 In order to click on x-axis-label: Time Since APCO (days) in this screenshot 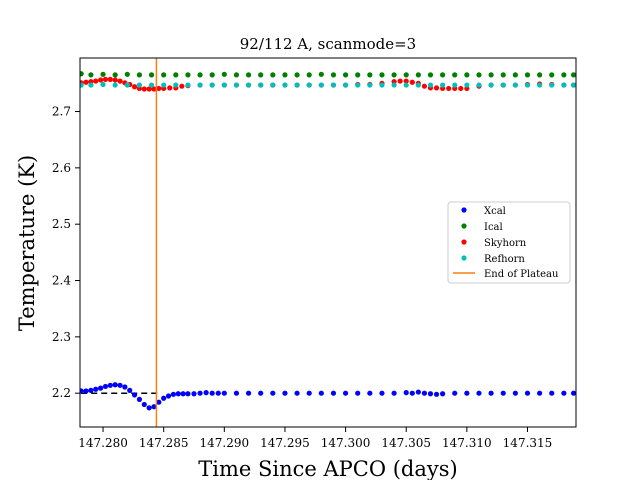, I will do `click(327, 468)`.